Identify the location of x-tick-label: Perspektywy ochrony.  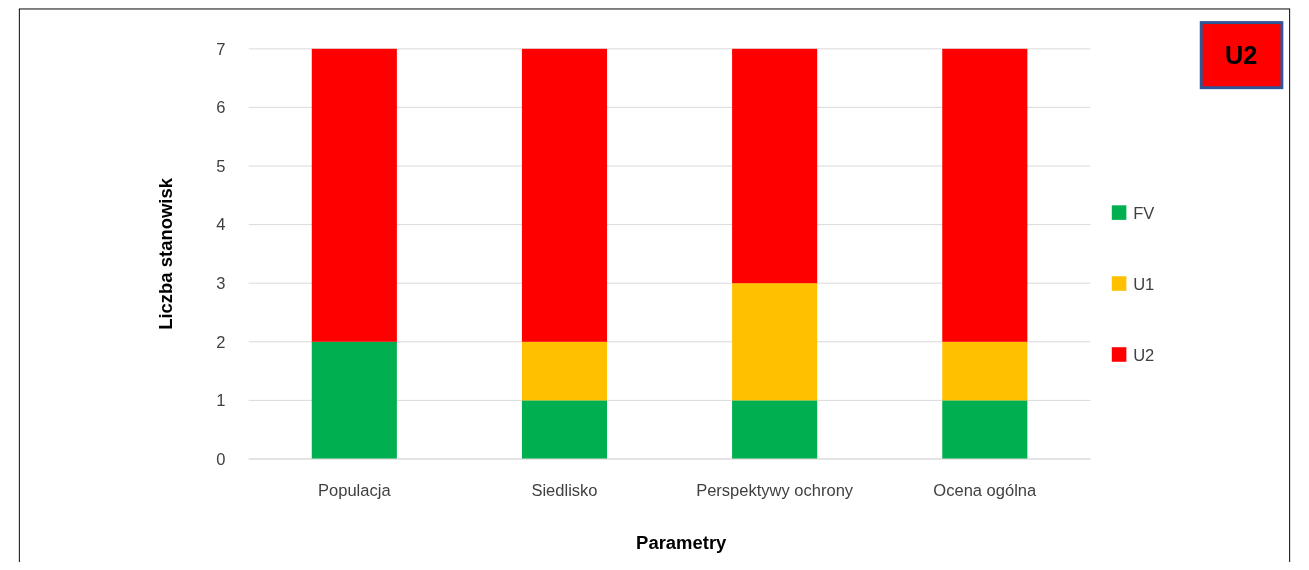
(775, 490).